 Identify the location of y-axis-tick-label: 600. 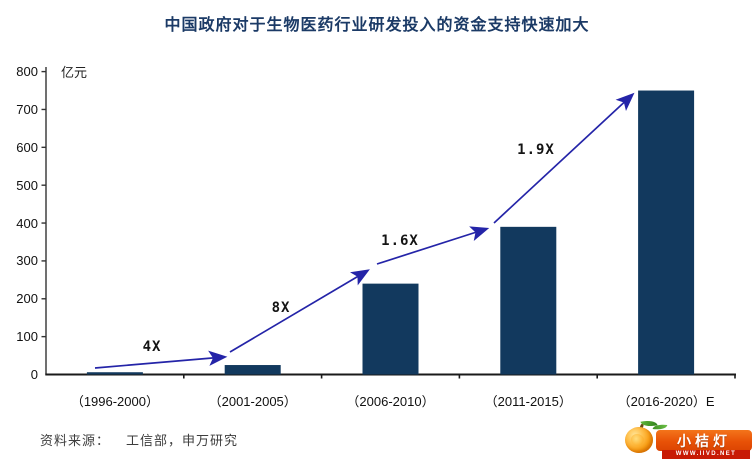
(27, 147).